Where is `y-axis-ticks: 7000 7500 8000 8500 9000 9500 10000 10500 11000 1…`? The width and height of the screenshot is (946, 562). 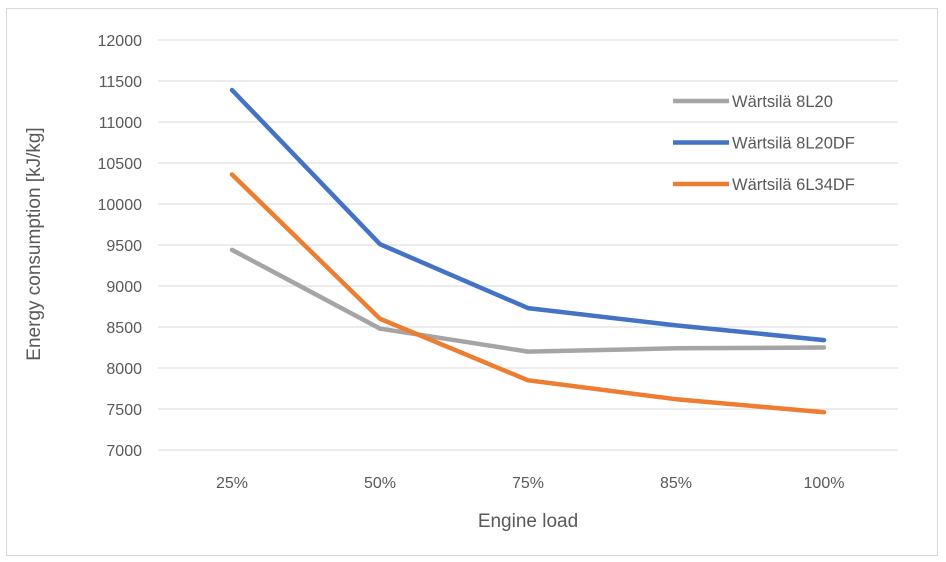 y-axis-ticks: 7000 7500 8000 8500 9000 9500 10000 10500 11000 1… is located at coordinates (120, 246).